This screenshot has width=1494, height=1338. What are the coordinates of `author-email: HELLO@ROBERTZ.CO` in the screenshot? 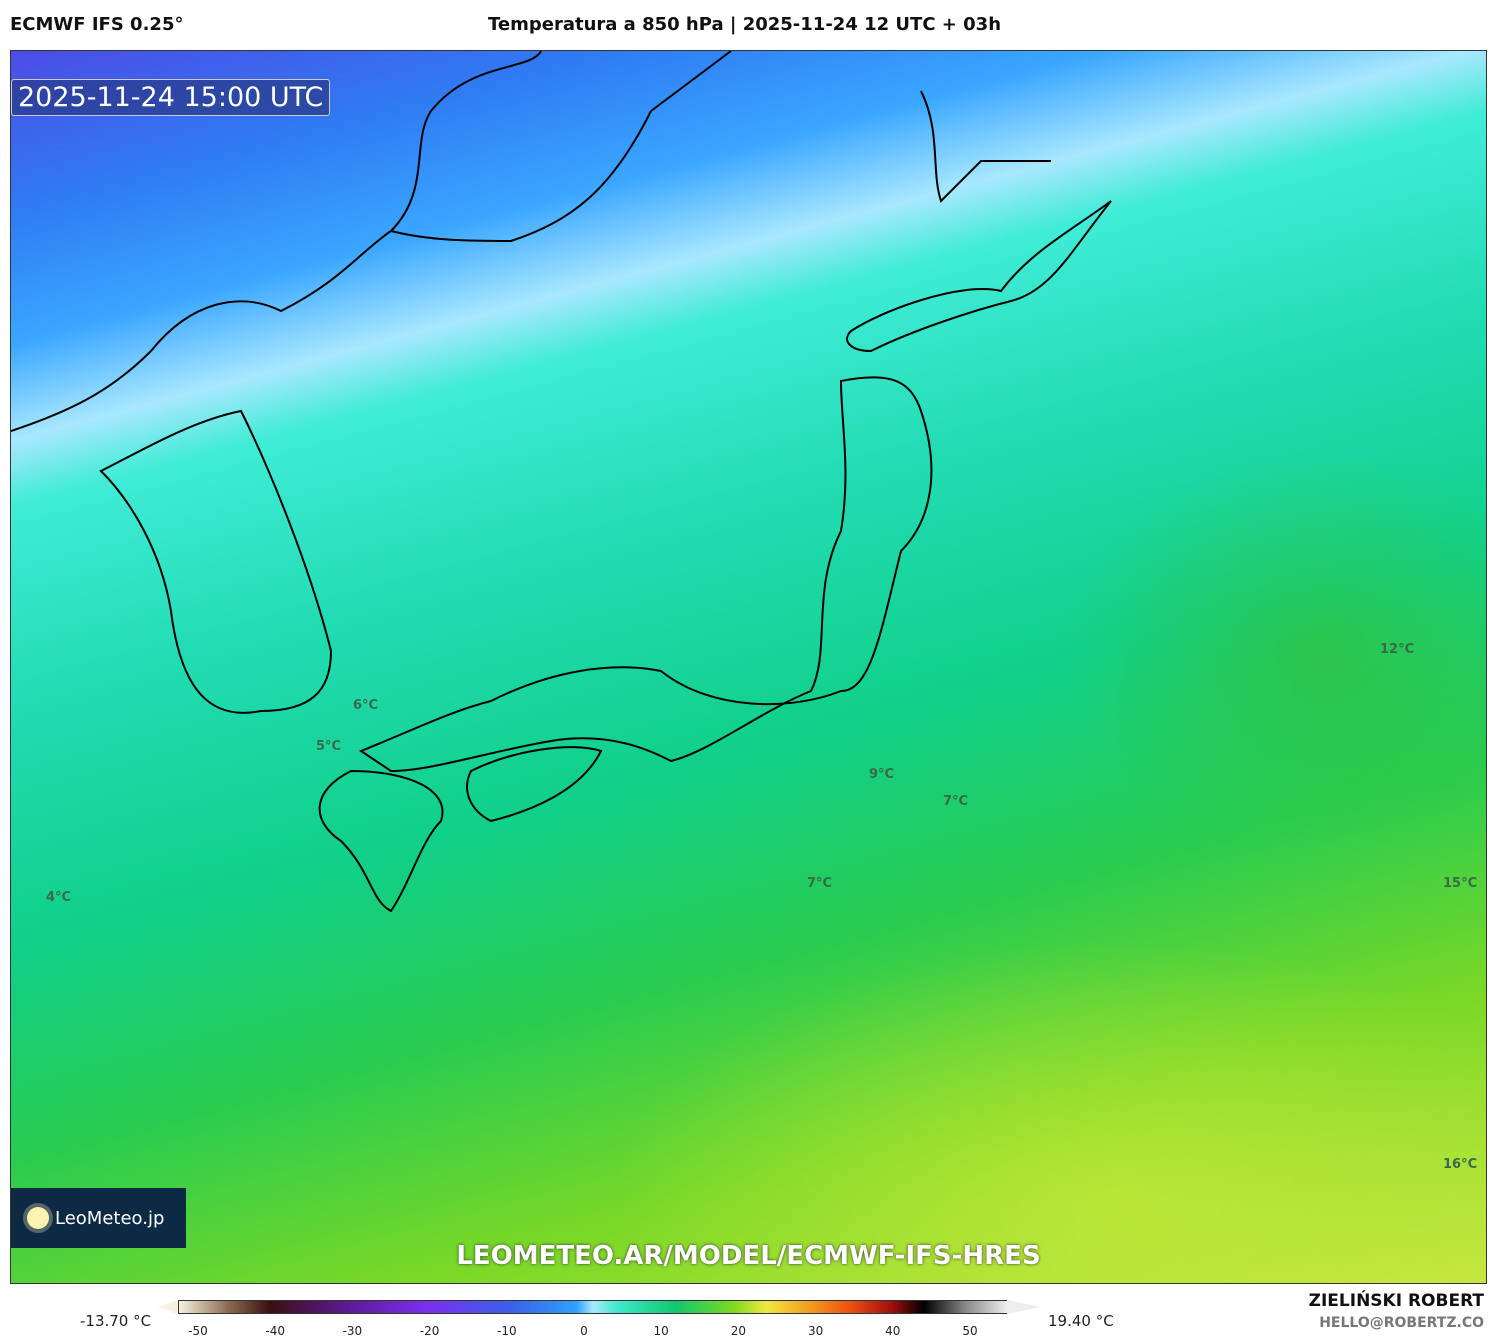 It's located at (1401, 1323).